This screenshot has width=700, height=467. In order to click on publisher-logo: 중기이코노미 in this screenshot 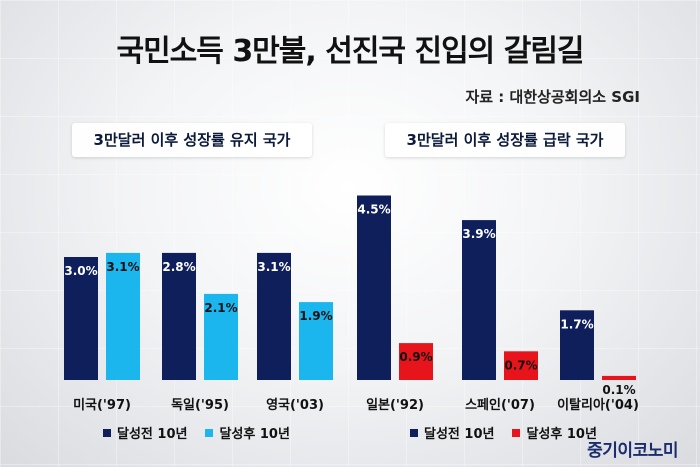, I will do `click(632, 451)`.